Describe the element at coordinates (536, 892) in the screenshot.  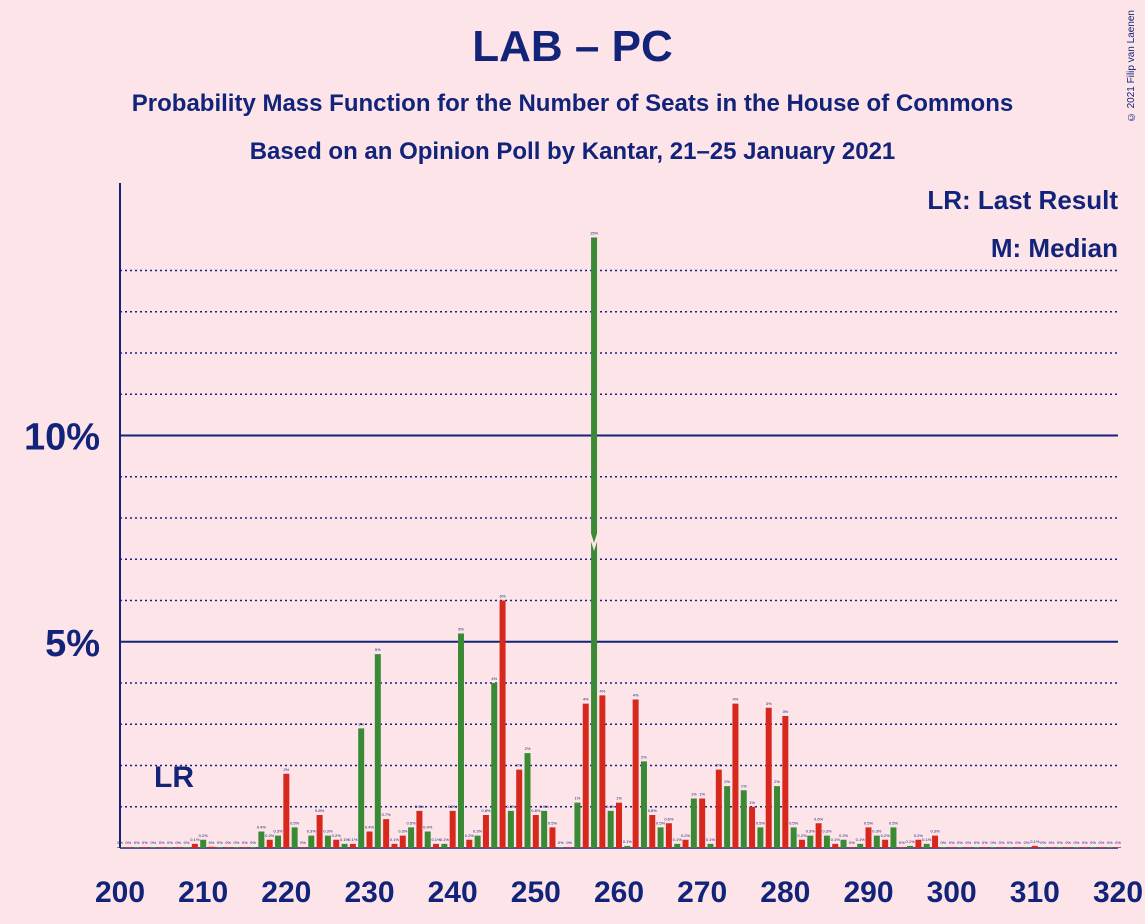
I see `x-tick-label: 250` at that location.